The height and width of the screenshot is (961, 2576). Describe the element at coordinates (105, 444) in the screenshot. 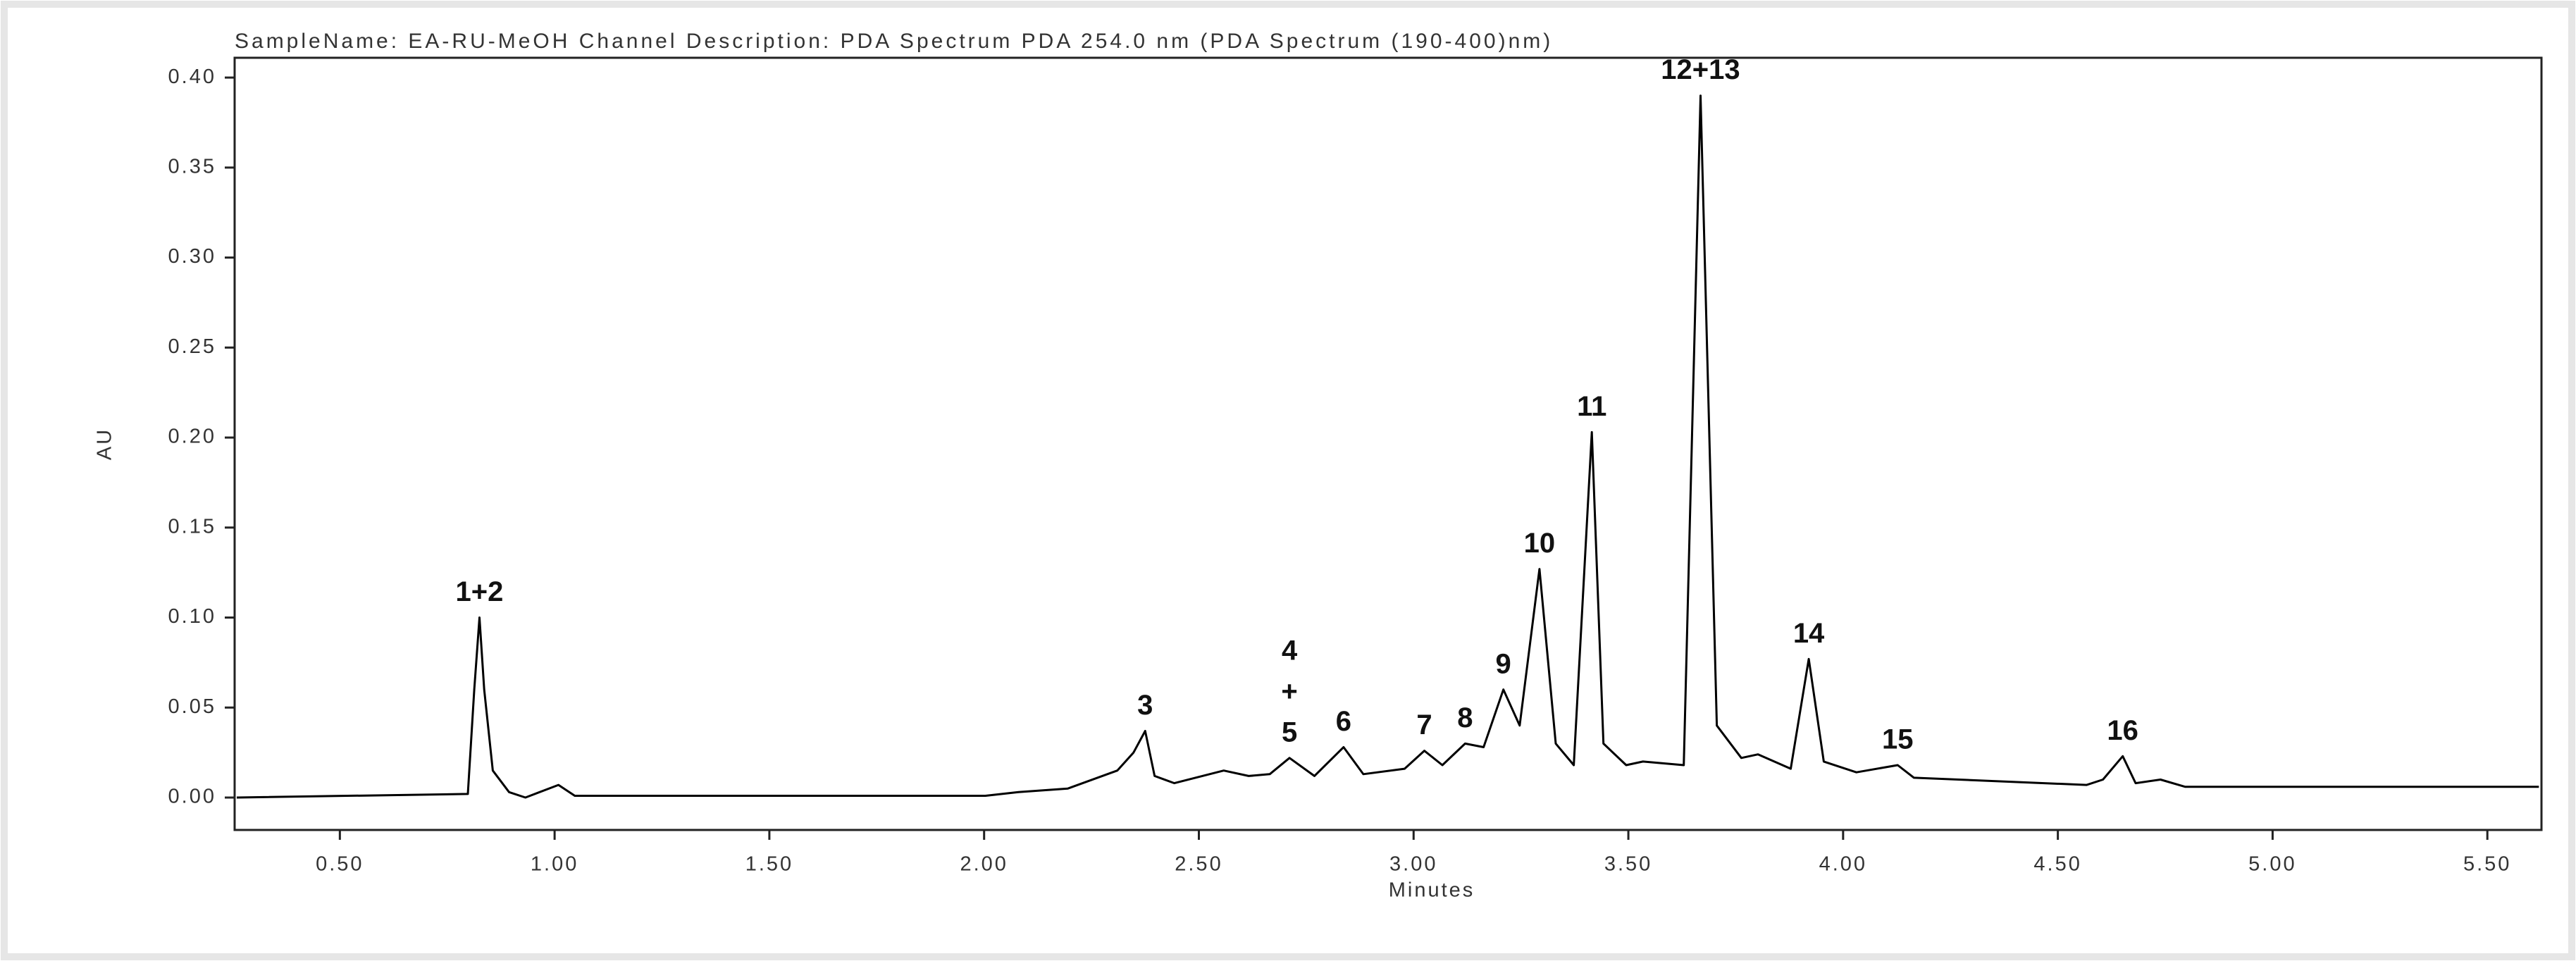

I see `y-axis-label: AU` at that location.